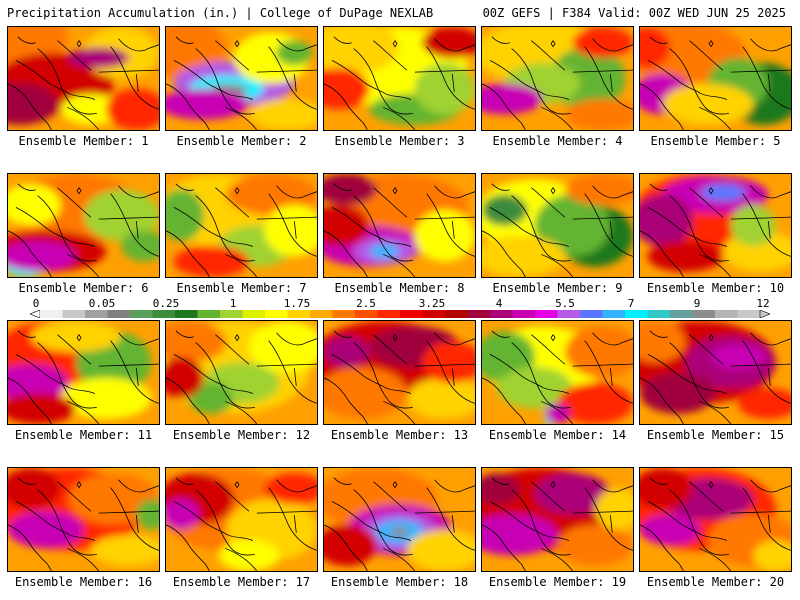  Describe the element at coordinates (715, 435) in the screenshot. I see `ensemble-member-label: Ensemble Member: 15` at that location.